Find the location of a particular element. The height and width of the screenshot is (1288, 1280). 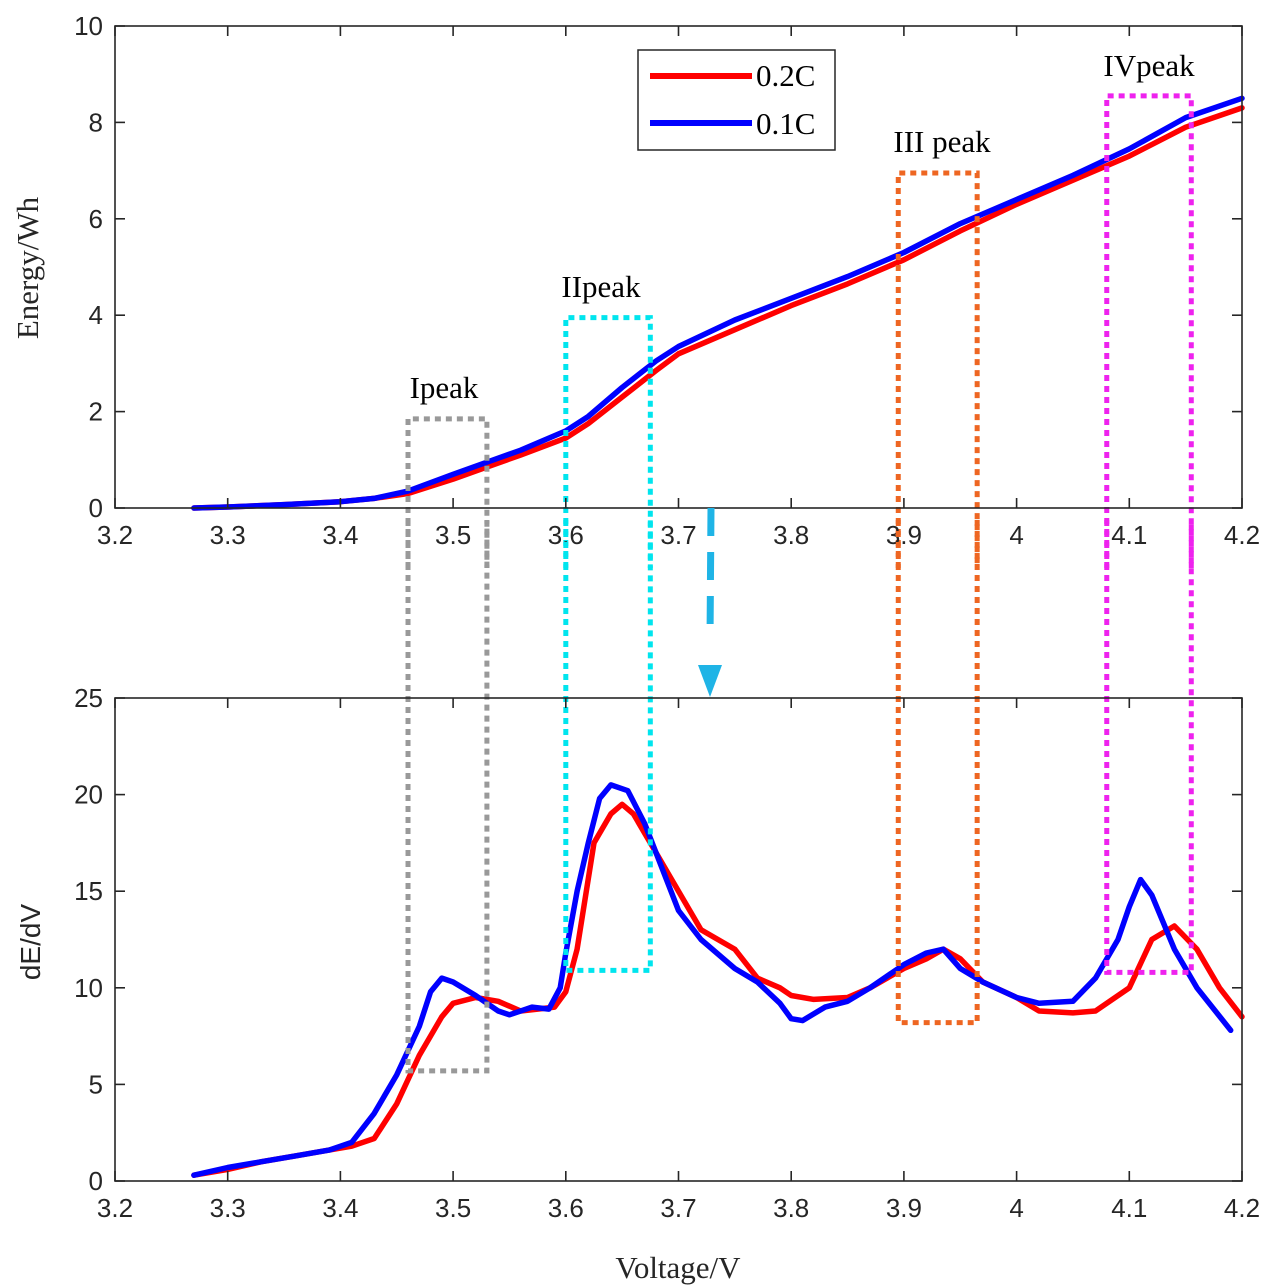

legend-box is located at coordinates (736, 100).